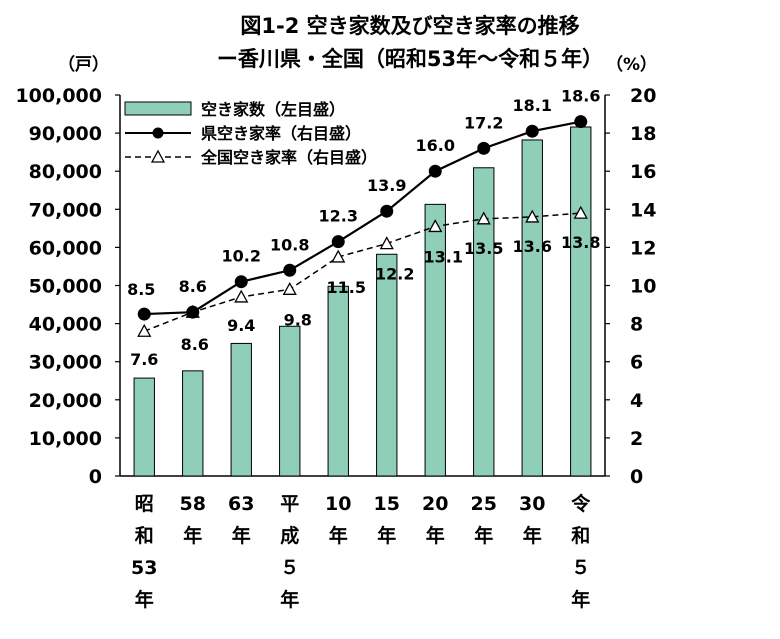 Image resolution: width=780 pixels, height=639 pixels. What do you see at coordinates (65, 248) in the screenshot?
I see `left-tick-label: 60,000` at bounding box center [65, 248].